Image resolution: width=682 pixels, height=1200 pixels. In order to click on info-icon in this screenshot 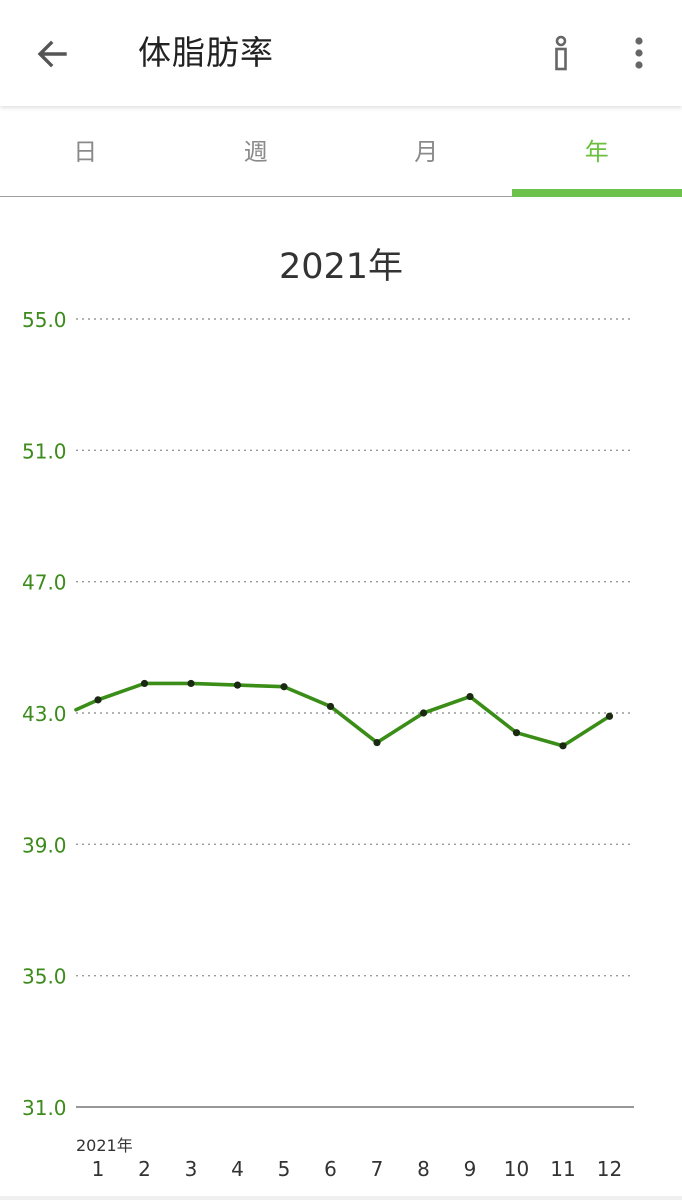, I will do `click(561, 53)`.